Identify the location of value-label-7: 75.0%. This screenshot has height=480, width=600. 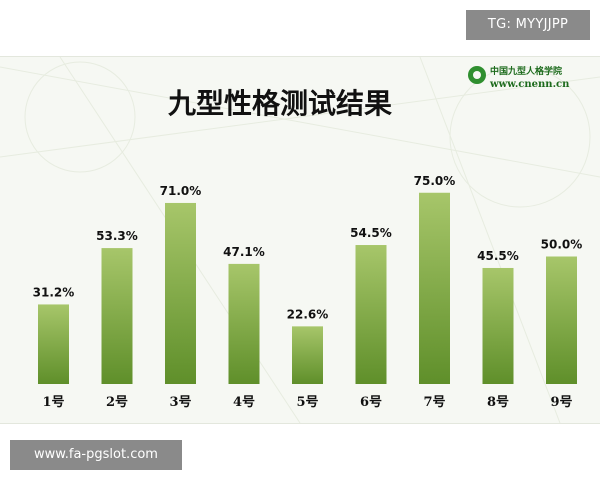
(435, 181).